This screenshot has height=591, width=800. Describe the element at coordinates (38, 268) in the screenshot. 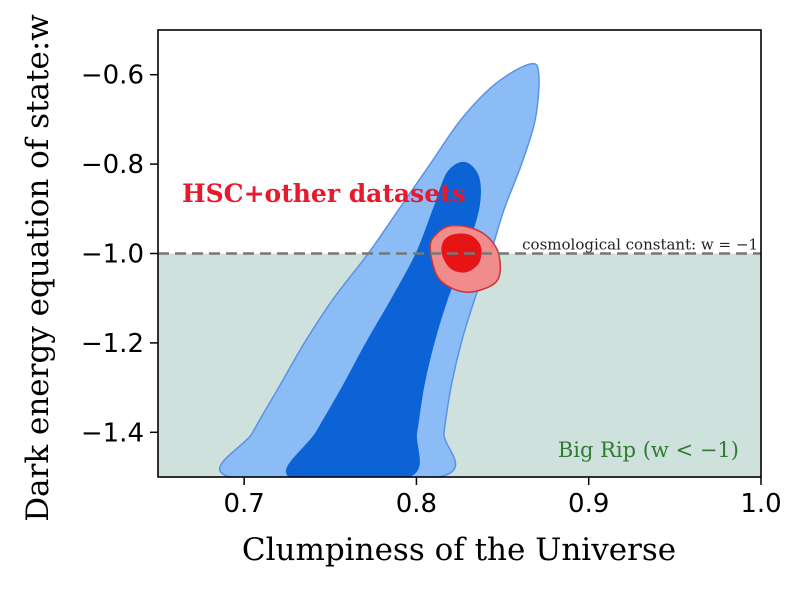

I see `y-axis-label: Dark energy equation of state:w` at that location.